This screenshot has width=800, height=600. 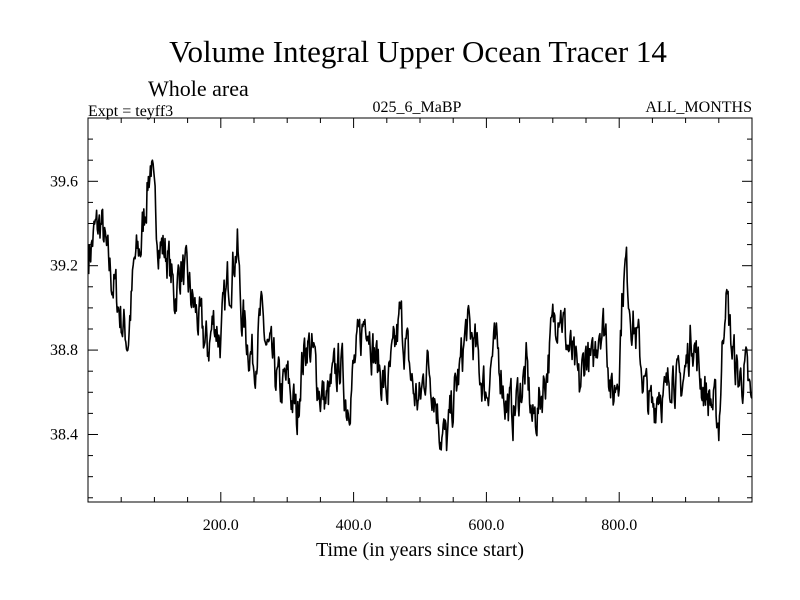 I want to click on x-tick-label: 800.0, so click(x=619, y=525).